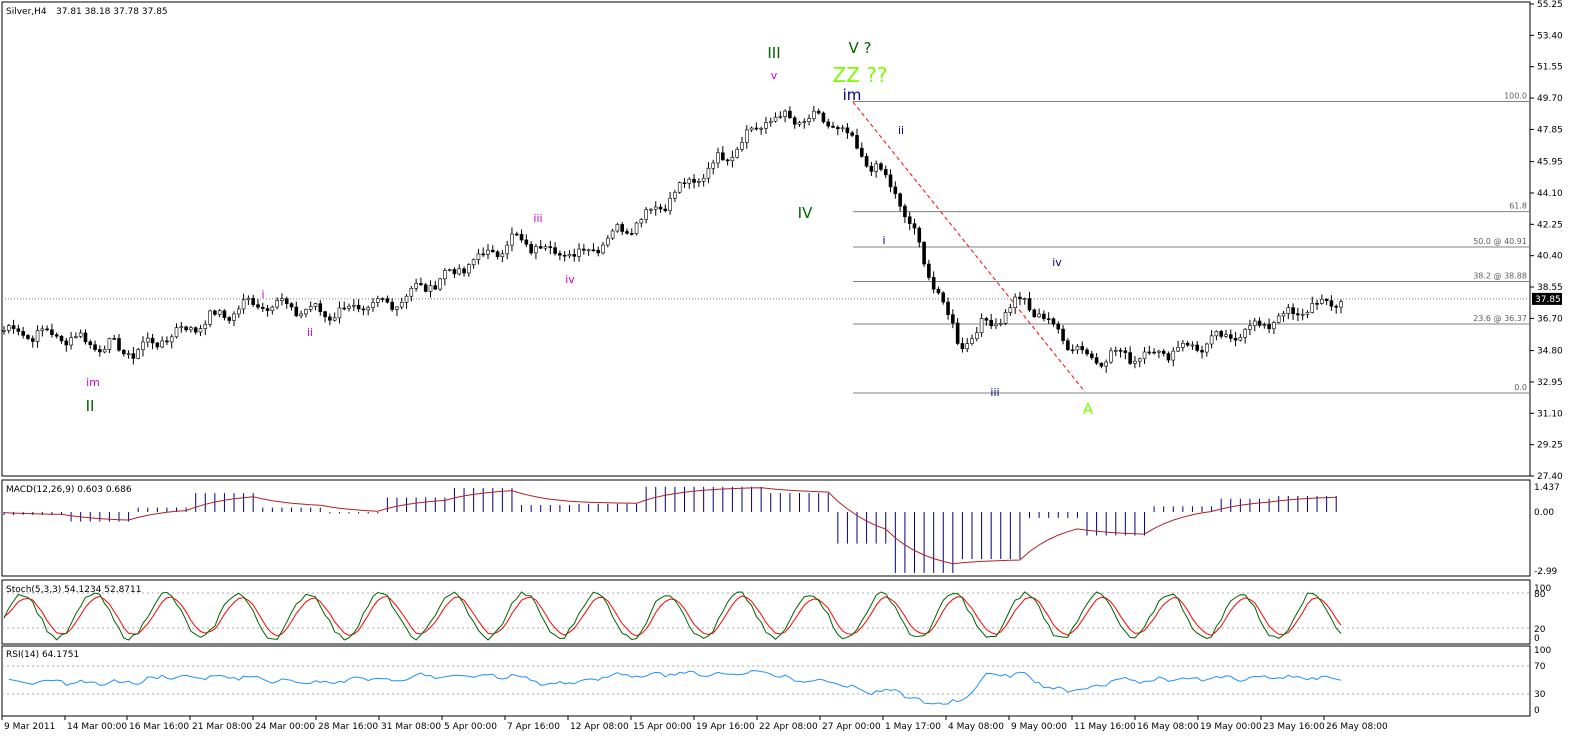 Image resolution: width=1594 pixels, height=749 pixels. Describe the element at coordinates (470, 727) in the screenshot. I see `time-tick-label: 5 Apr 00:00` at that location.